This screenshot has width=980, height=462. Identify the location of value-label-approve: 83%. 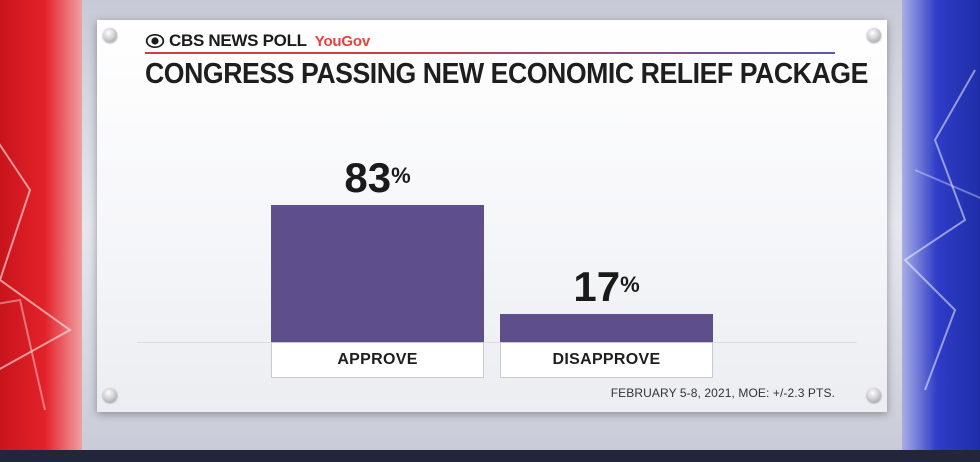
(377, 178).